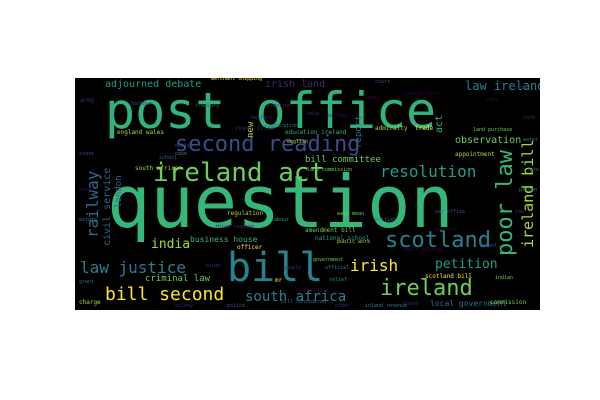 The width and height of the screenshot is (600, 400). I want to click on word-south-africa: south africa, so click(296, 297).